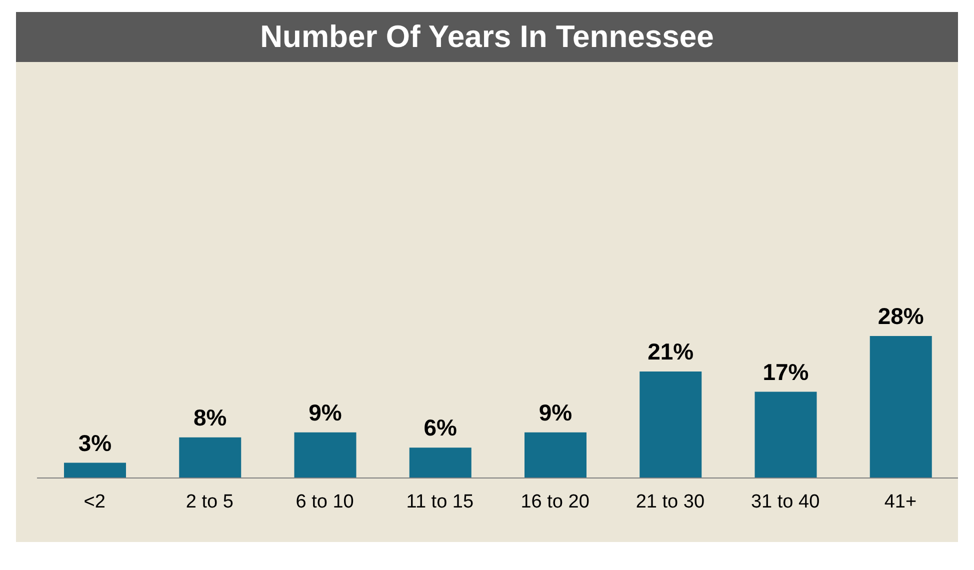  Describe the element at coordinates (210, 501) in the screenshot. I see `x-tick-label: 2 to 5` at that location.